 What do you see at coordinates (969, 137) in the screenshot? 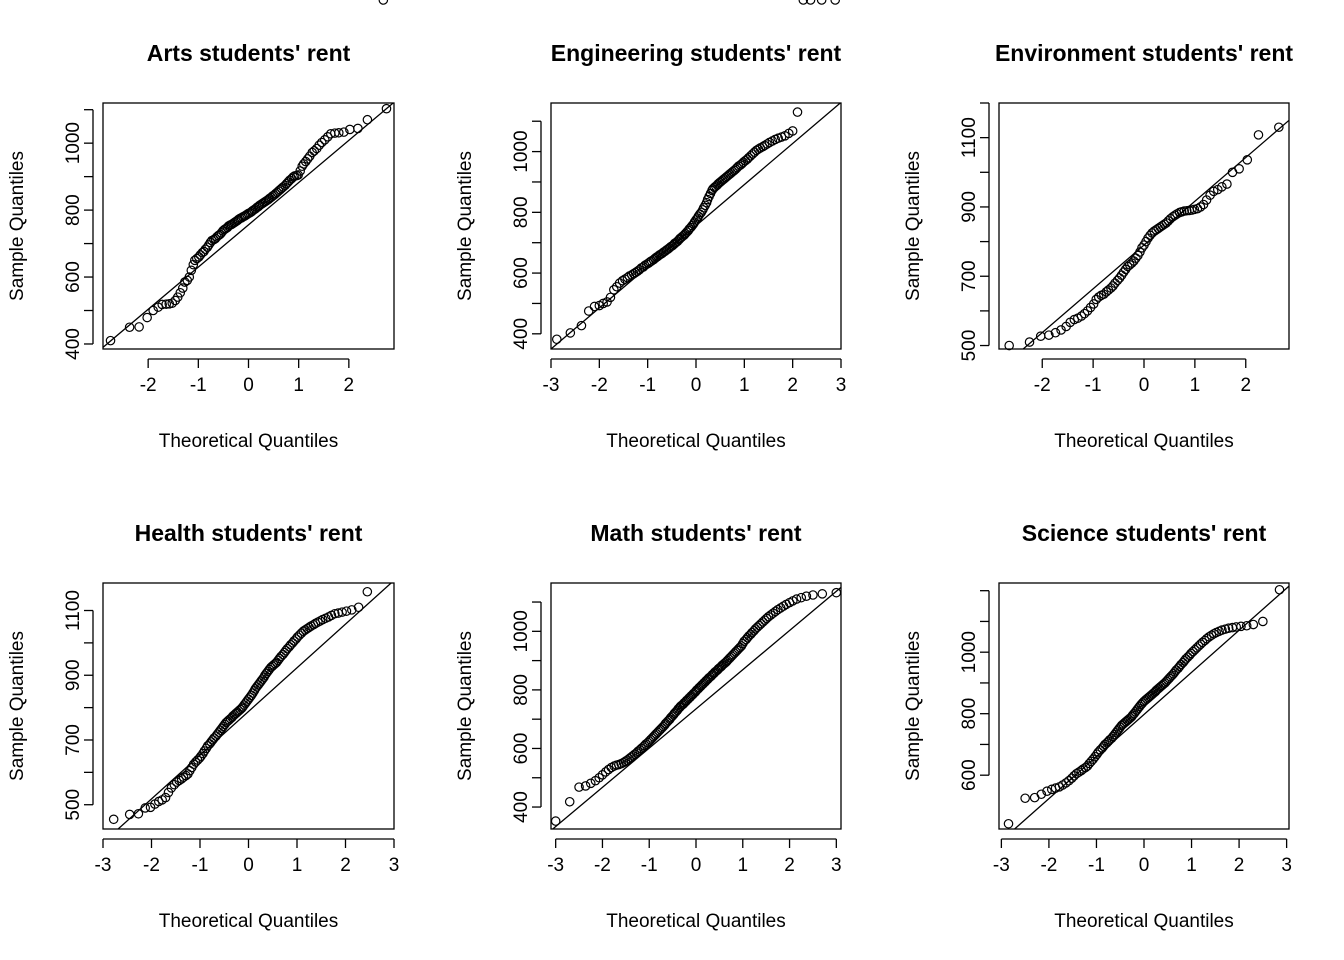
I see `y-tick-label: 1100` at bounding box center [969, 137].